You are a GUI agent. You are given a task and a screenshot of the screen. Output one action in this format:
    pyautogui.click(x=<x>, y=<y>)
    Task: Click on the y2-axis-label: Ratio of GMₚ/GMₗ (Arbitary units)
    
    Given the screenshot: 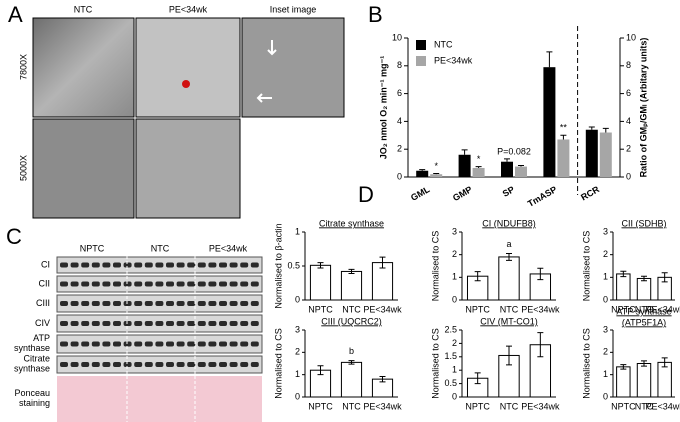 What is the action you would take?
    pyautogui.click(x=643, y=108)
    